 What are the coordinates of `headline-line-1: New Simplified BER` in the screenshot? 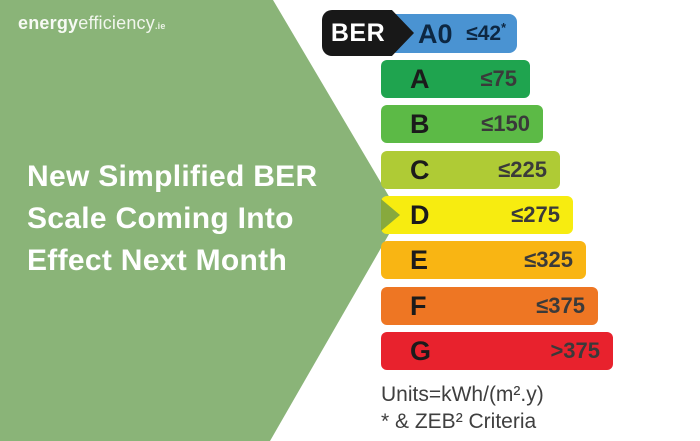 It's located at (172, 176).